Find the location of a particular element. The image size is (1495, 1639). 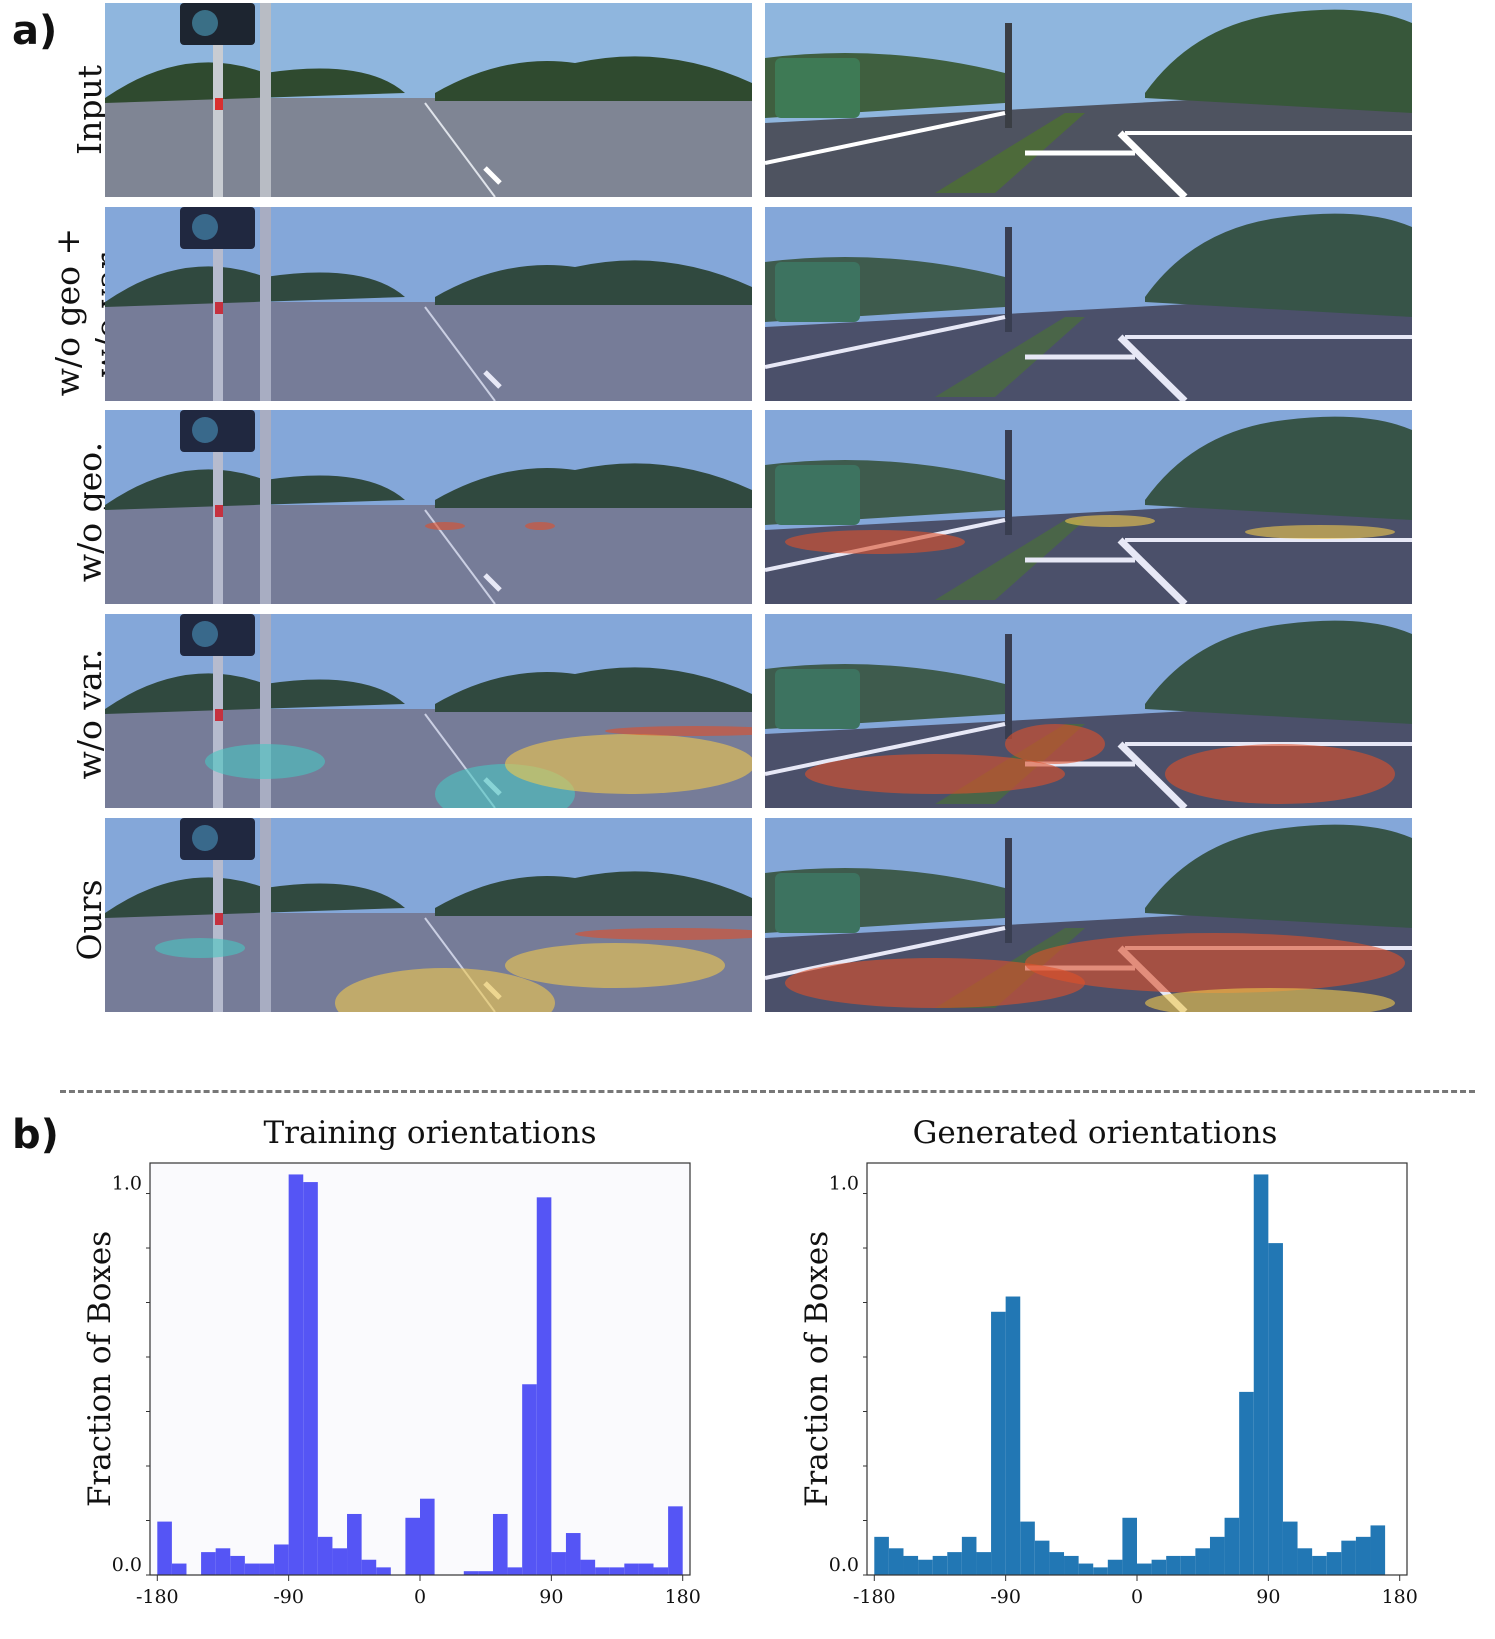

chart-svg-training: -180 -90 0 90 180 0.0 1.0 Fraction of Boxes is located at coordinates (391, 1385).